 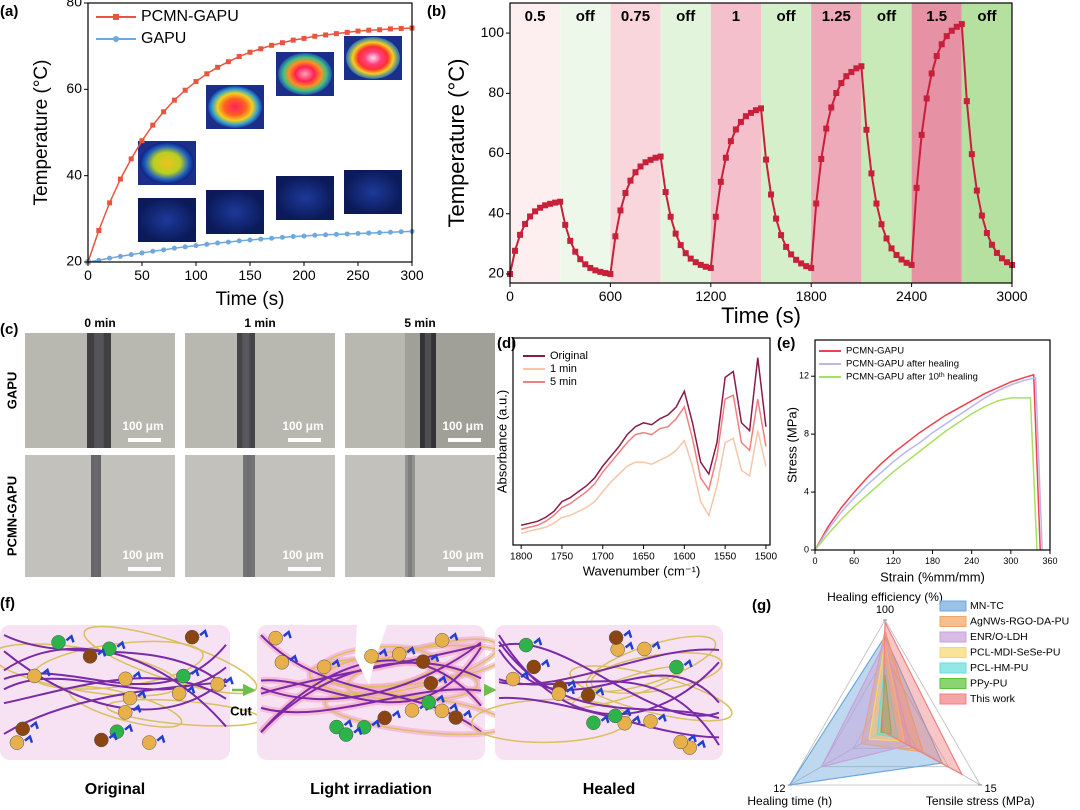 What do you see at coordinates (41, 133) in the screenshot?
I see `y-axis-label: Temperature (°C)` at bounding box center [41, 133].